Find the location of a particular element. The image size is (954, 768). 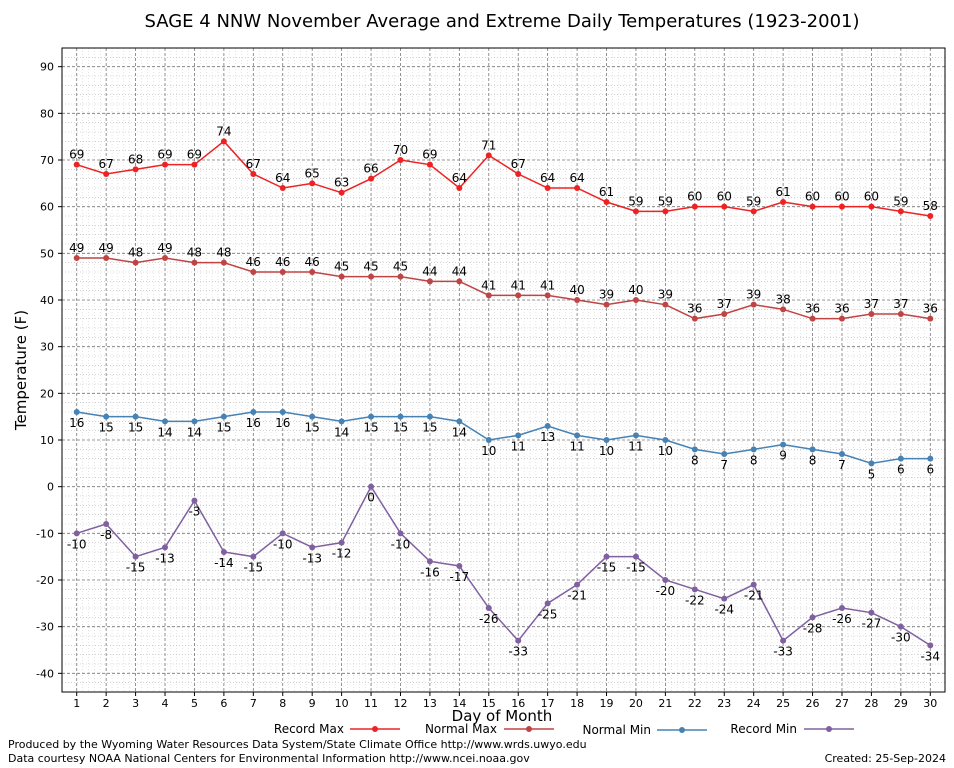

legend-item-normal-max: Normal Max is located at coordinates (489, 729).